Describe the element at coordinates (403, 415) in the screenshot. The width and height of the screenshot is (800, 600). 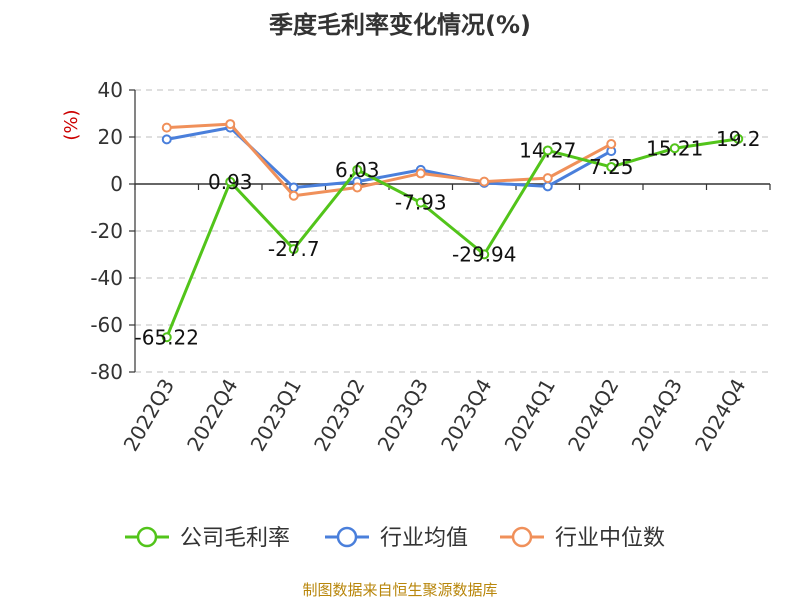
I see `x-tick-label: 2023Q3` at that location.